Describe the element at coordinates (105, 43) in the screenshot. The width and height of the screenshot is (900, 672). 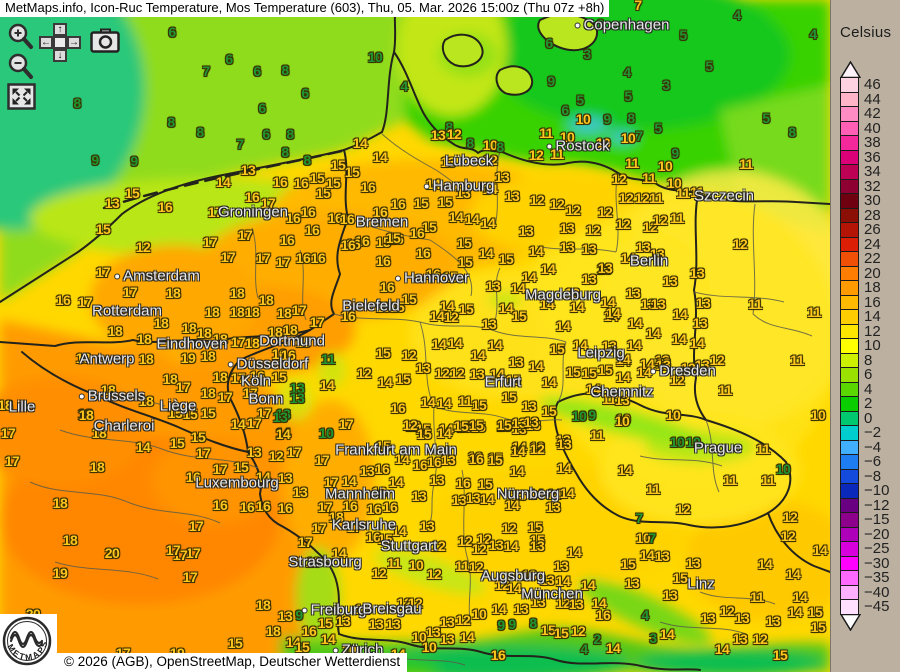
I see `screenshot-button` at that location.